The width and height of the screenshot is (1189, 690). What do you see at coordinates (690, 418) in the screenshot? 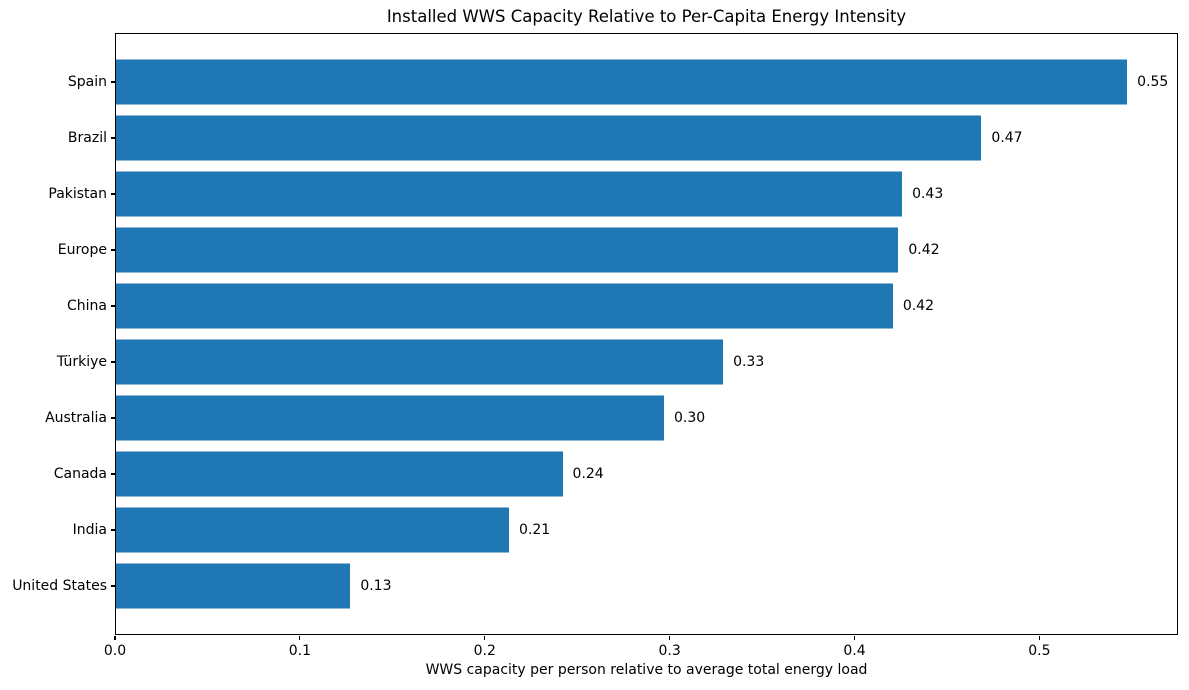
I see `bar-value-label: 0.30` at bounding box center [690, 418].